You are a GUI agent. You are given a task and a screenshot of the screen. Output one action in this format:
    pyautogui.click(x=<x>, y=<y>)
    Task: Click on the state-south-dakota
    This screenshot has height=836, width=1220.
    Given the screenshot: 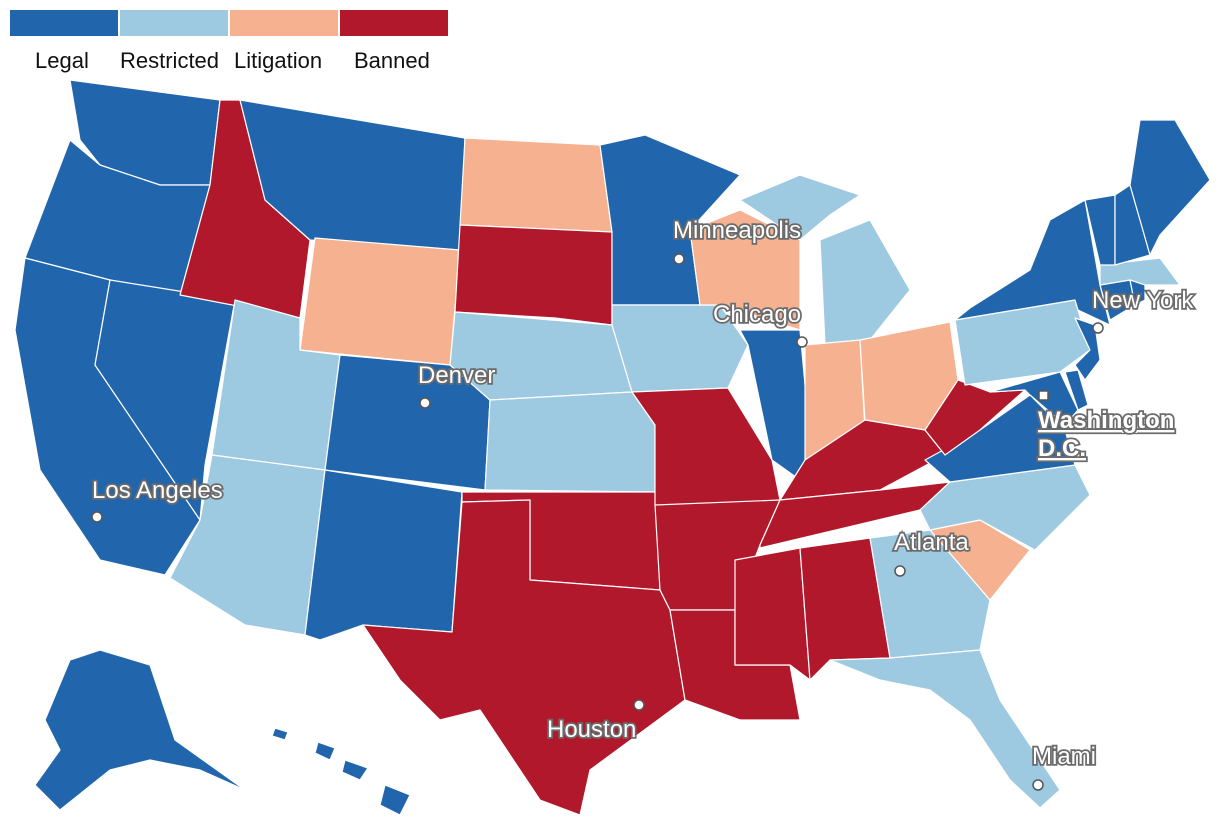 What is the action you would take?
    pyautogui.click(x=533, y=275)
    